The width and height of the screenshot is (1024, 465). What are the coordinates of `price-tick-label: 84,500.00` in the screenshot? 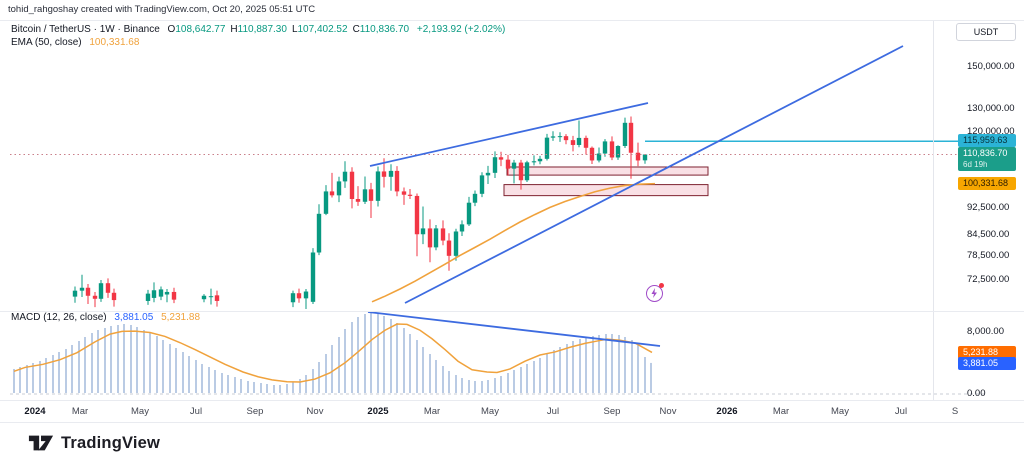 It's located at (988, 234).